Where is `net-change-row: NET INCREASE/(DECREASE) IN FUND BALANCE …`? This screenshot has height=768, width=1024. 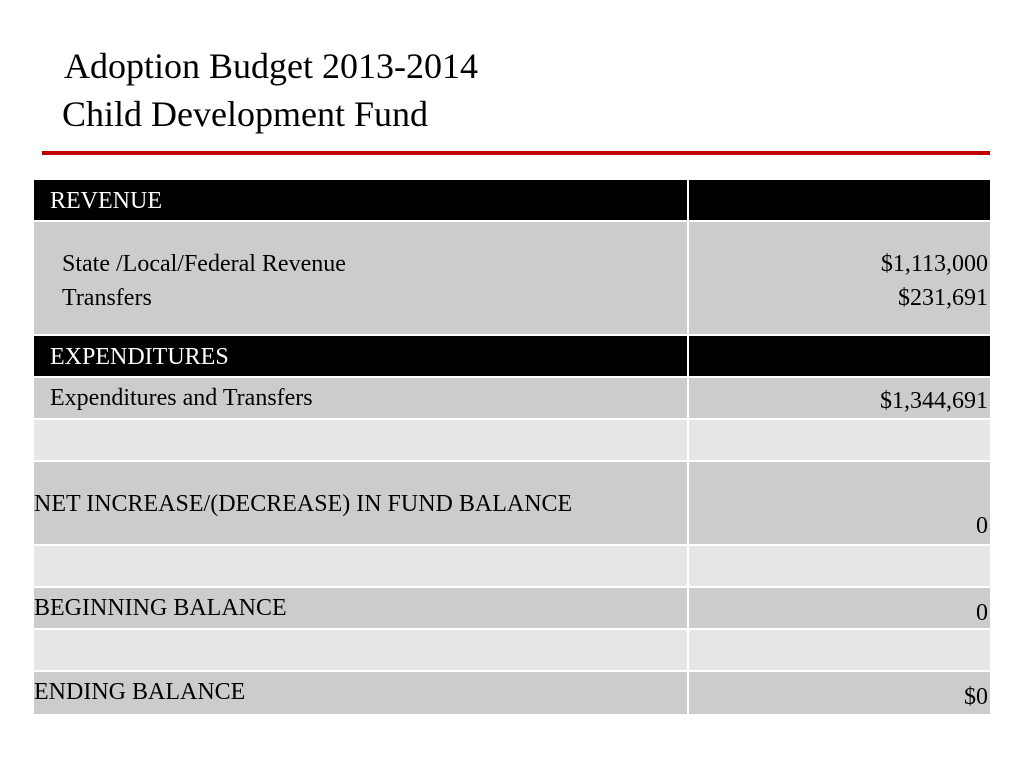 net-change-row: NET INCREASE/(DECREASE) IN FUND BALANCE … is located at coordinates (512, 504).